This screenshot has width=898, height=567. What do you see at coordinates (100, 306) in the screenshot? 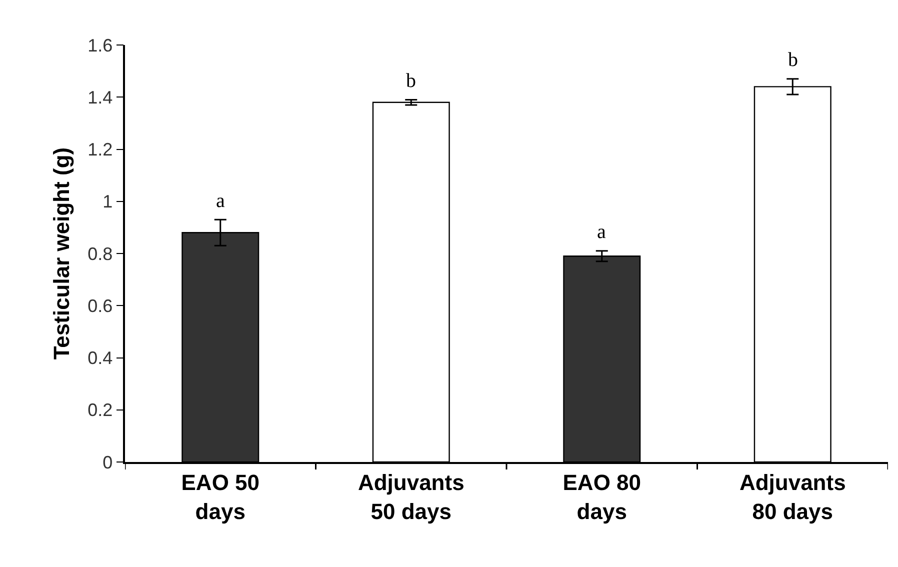
I see `y-tick-label: 0.6` at bounding box center [100, 306].